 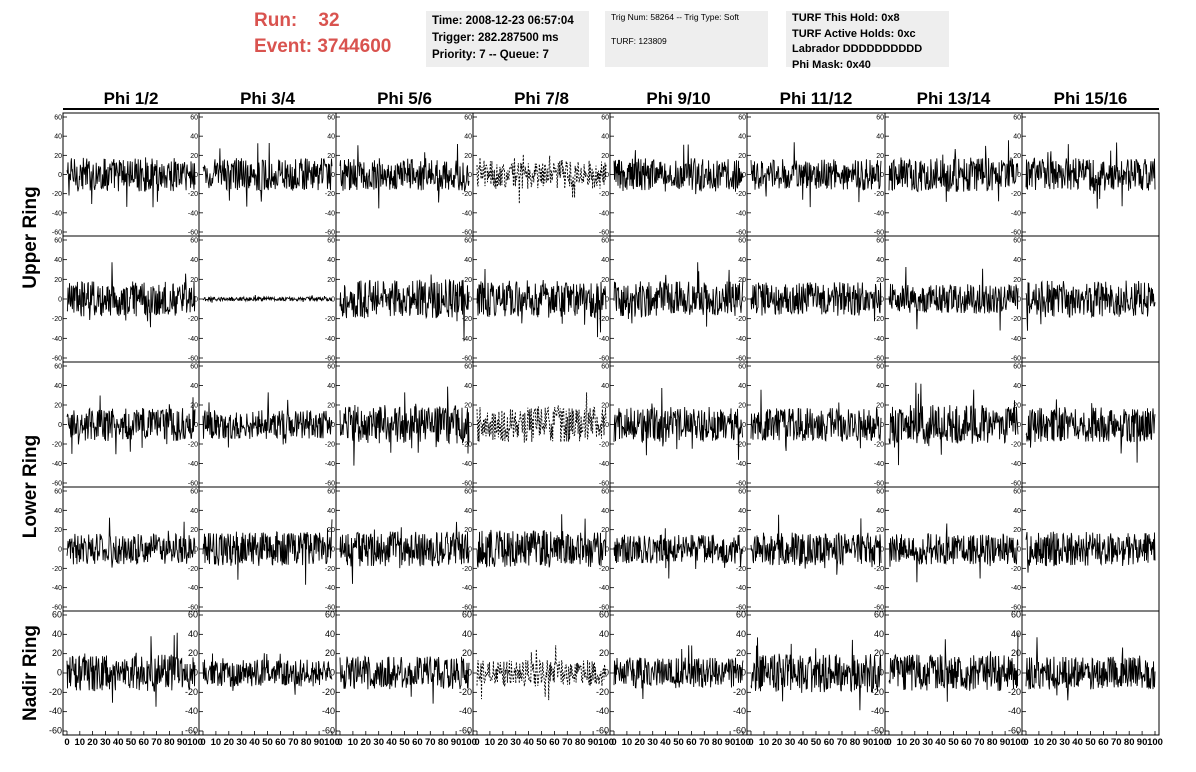 What do you see at coordinates (131, 98) in the screenshot?
I see `column-header: Phi 1/2` at bounding box center [131, 98].